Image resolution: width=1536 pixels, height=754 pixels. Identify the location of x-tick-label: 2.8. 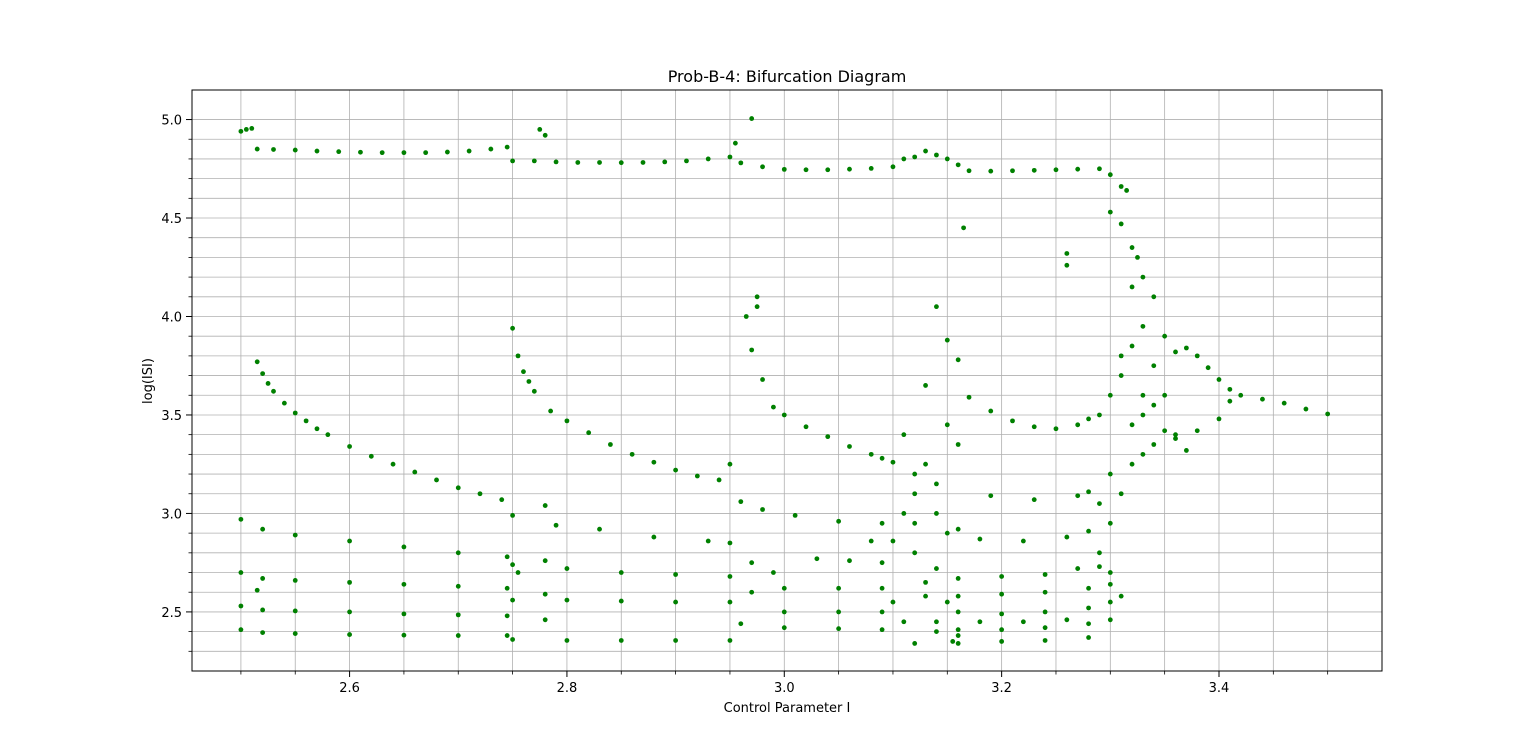
(567, 688).